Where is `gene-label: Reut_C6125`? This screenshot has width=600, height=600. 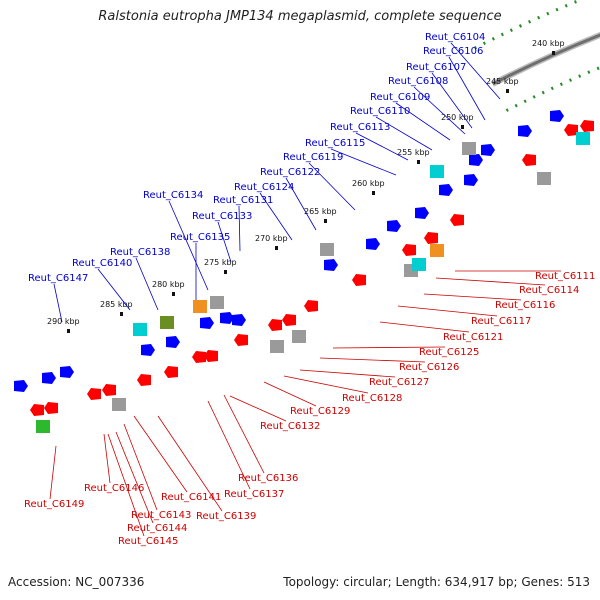 gene-label: Reut_C6125 is located at coordinates (449, 352).